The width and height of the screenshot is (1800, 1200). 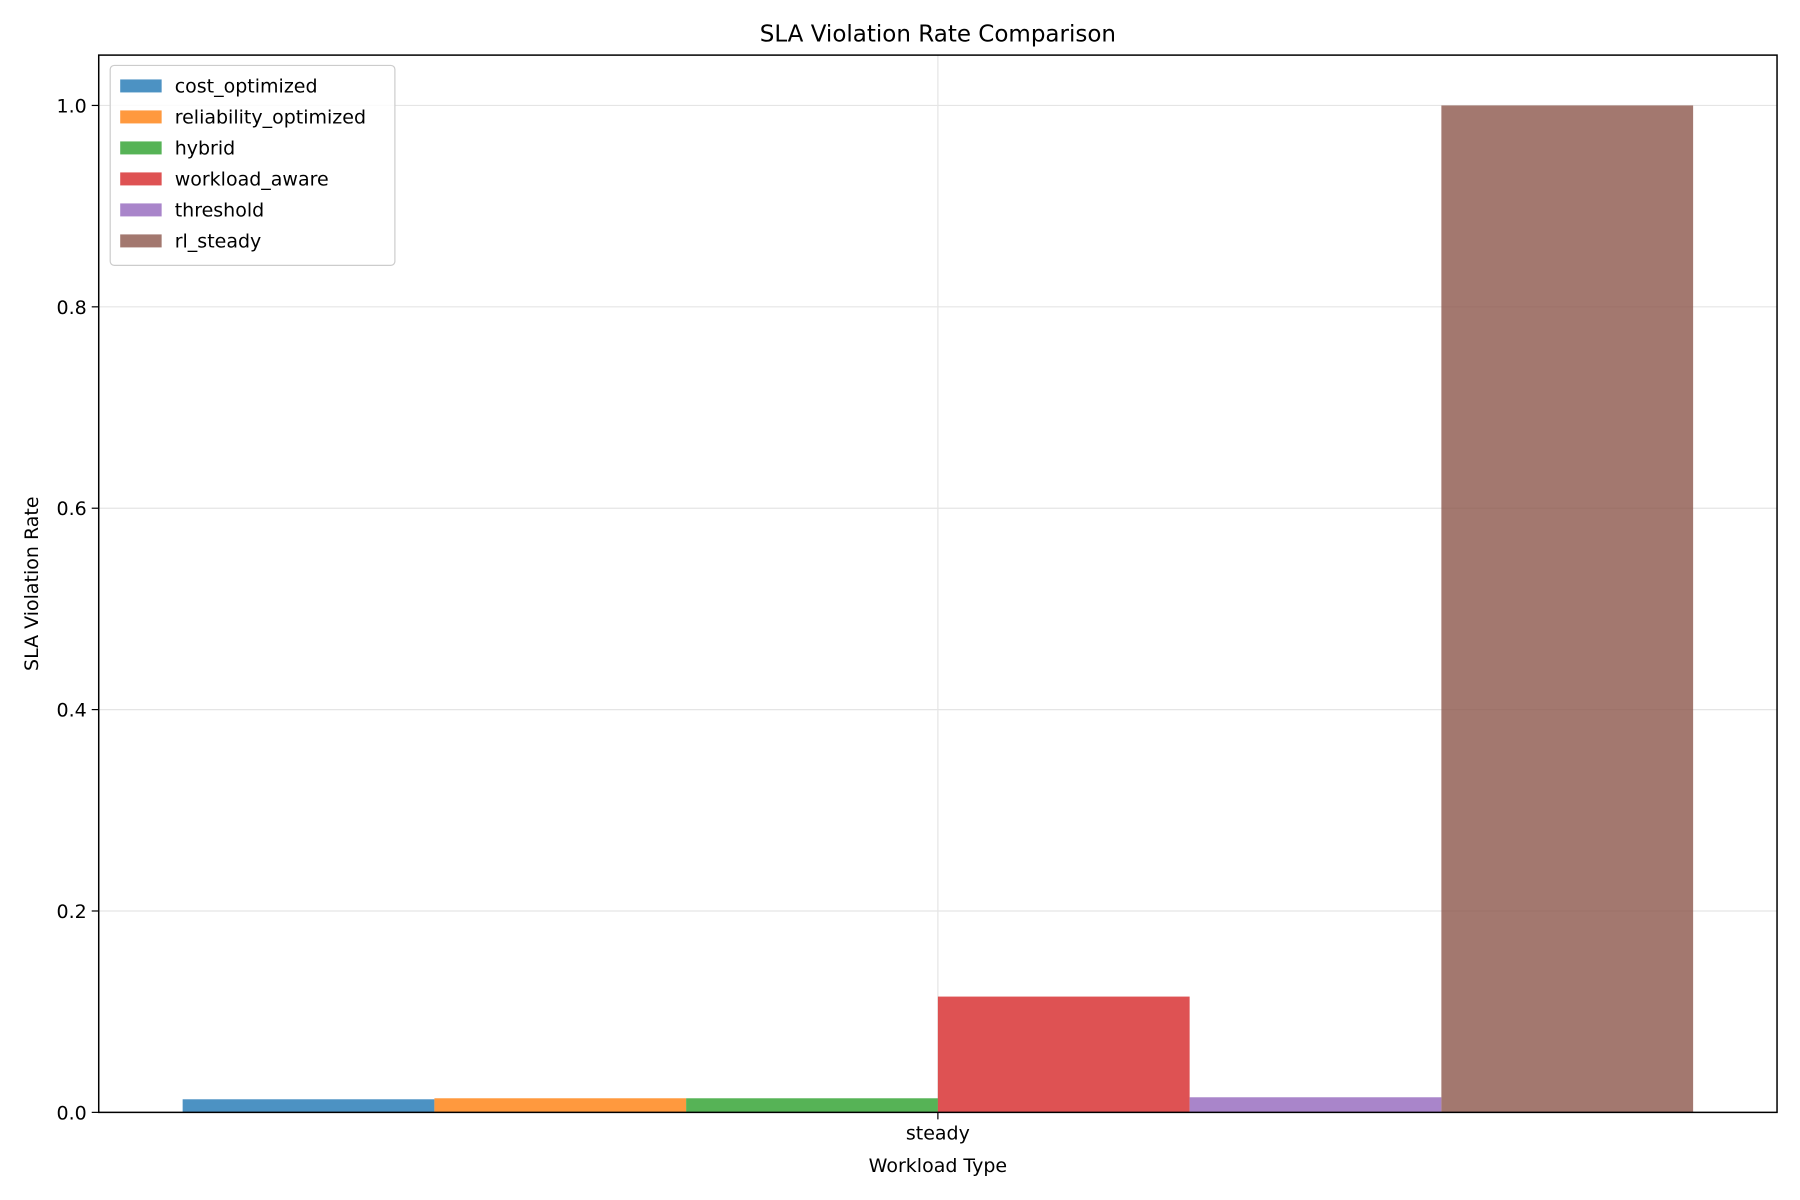 What do you see at coordinates (219, 210) in the screenshot?
I see `legend-label: threshold` at bounding box center [219, 210].